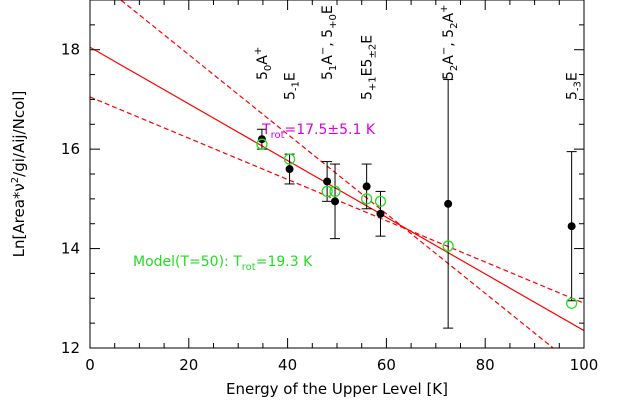 The height and width of the screenshot is (407, 622). I want to click on transition-label: 50A+, so click(263, 63).